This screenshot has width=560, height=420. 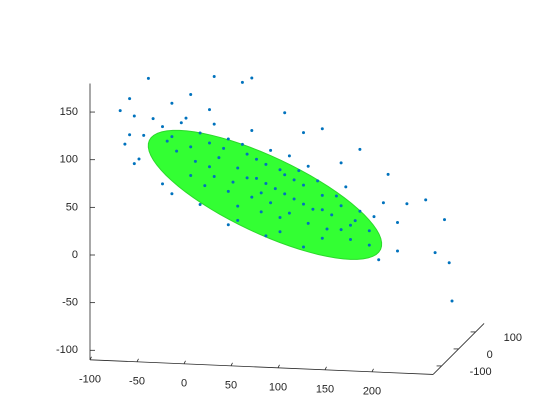 I want to click on y-tick-label: 0, so click(x=75, y=255).